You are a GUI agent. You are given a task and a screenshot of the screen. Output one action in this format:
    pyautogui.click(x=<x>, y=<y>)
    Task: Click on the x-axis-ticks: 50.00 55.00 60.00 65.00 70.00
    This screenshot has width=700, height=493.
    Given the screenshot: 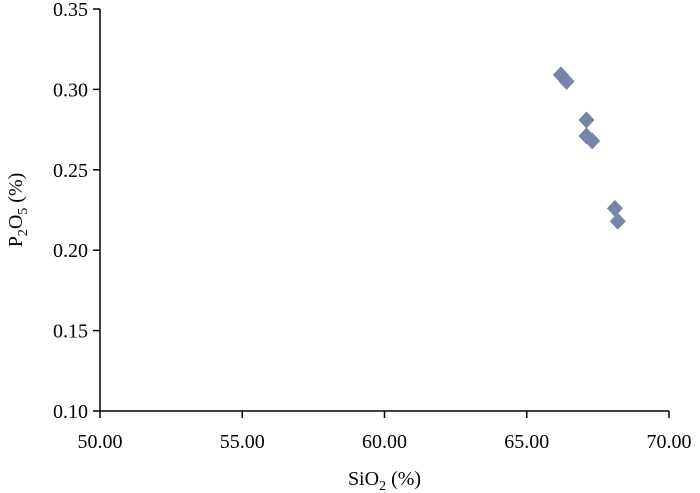 What is the action you would take?
    pyautogui.click(x=385, y=432)
    